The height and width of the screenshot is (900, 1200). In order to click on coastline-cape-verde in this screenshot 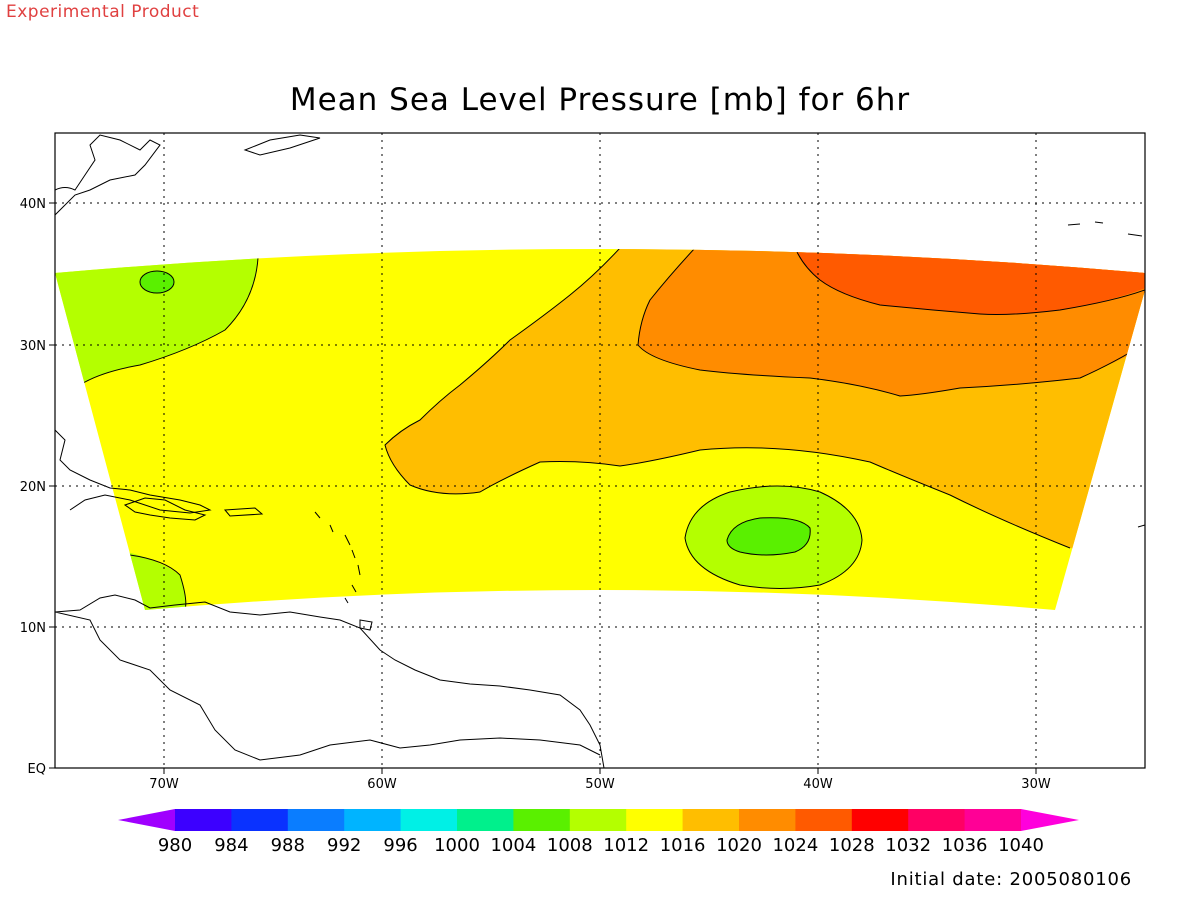, I will do `click(1141, 526)`.